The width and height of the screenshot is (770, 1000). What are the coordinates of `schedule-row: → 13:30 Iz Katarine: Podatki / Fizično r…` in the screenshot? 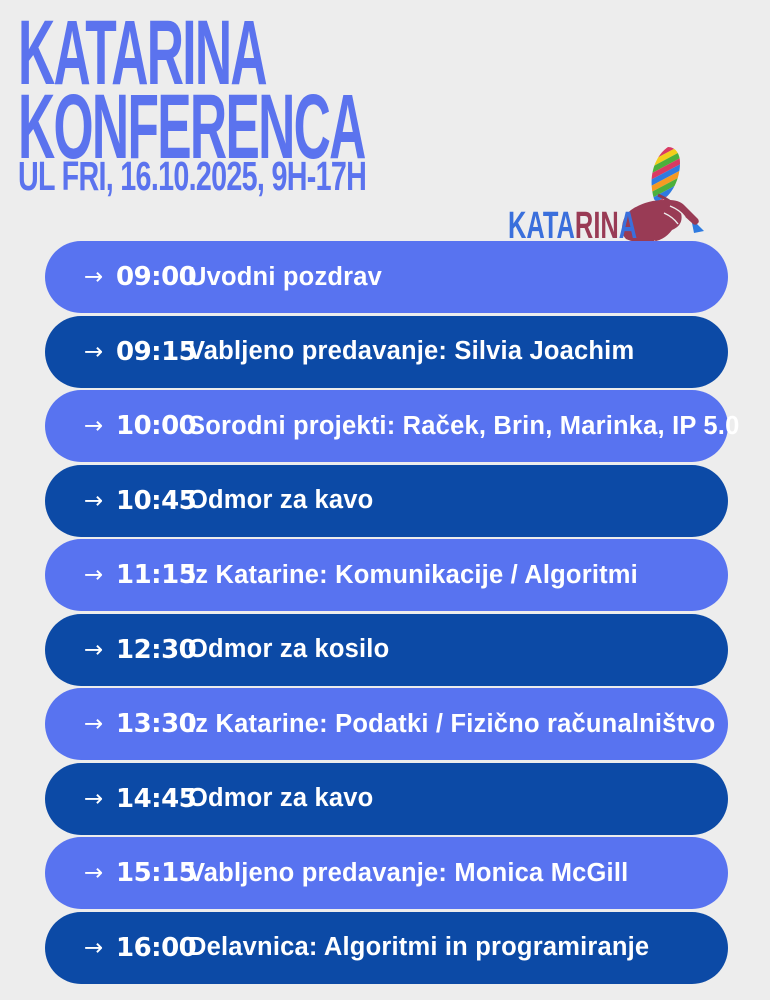 It's located at (386, 724).